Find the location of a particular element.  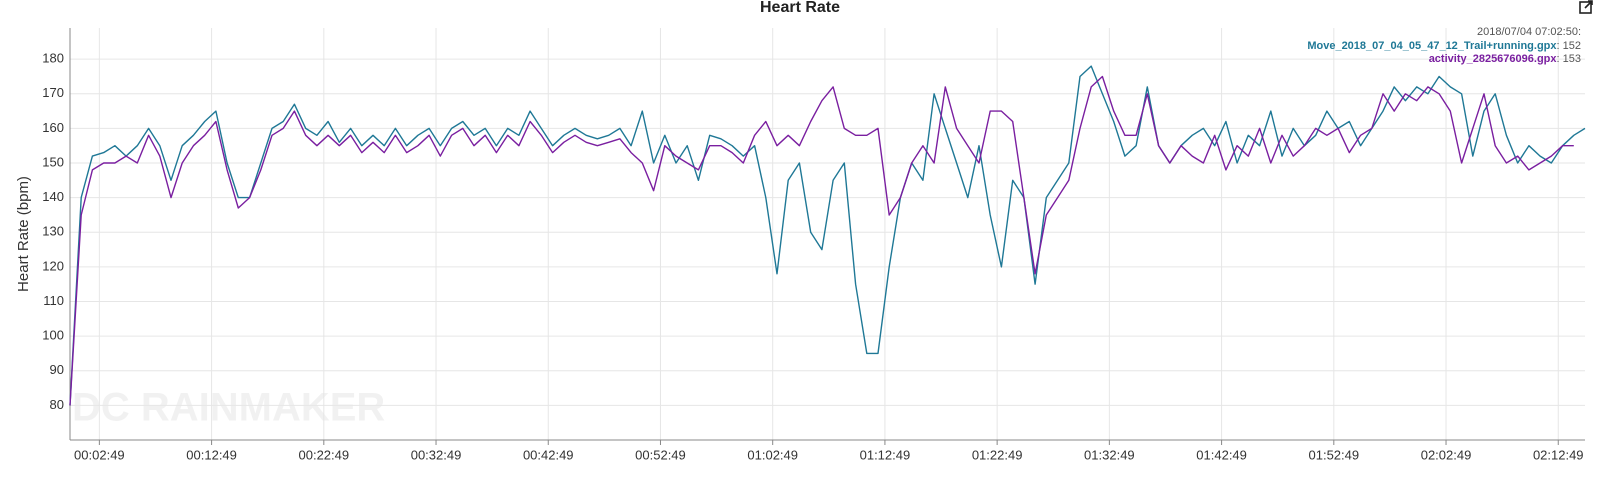

watermark: DC RAINMAKER is located at coordinates (228, 408).